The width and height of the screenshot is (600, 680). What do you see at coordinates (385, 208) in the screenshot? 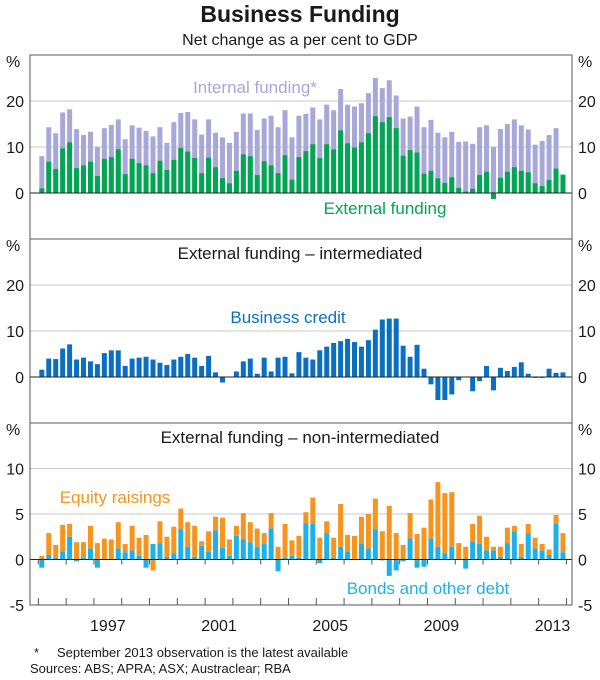
I see `legend-external-funding: External funding` at bounding box center [385, 208].